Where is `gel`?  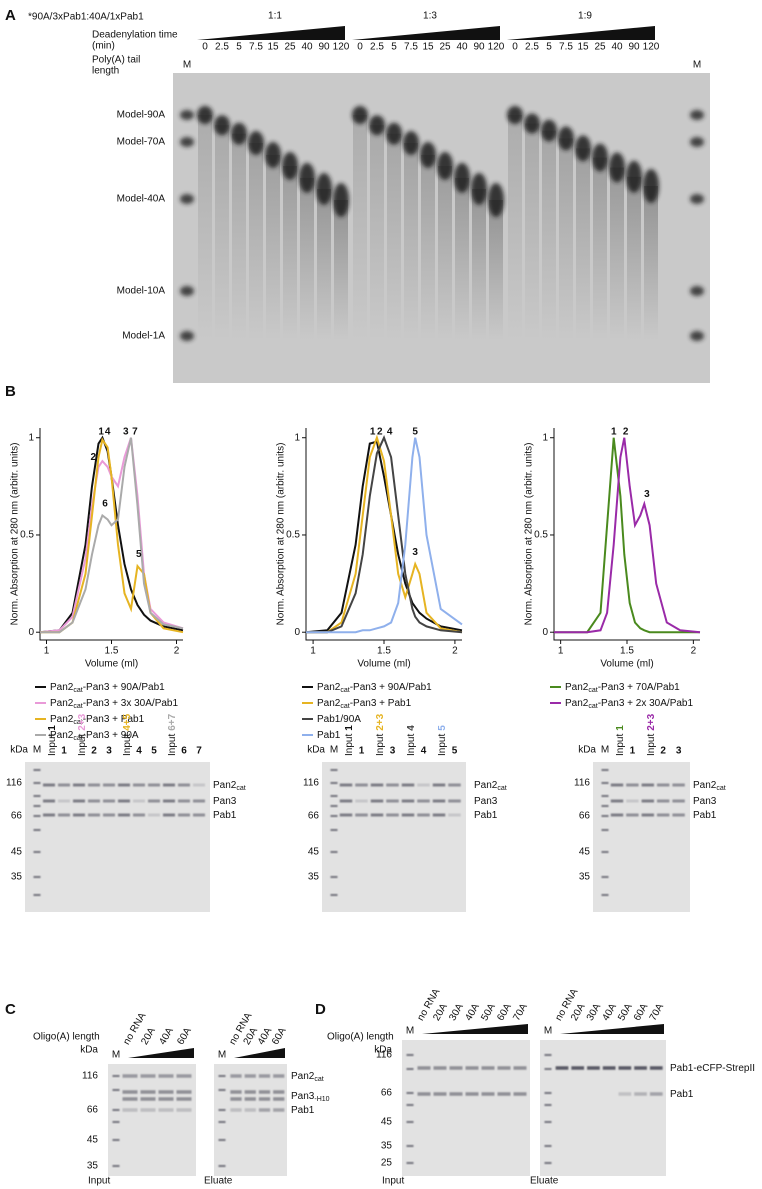 gel is located at coordinates (603, 1108).